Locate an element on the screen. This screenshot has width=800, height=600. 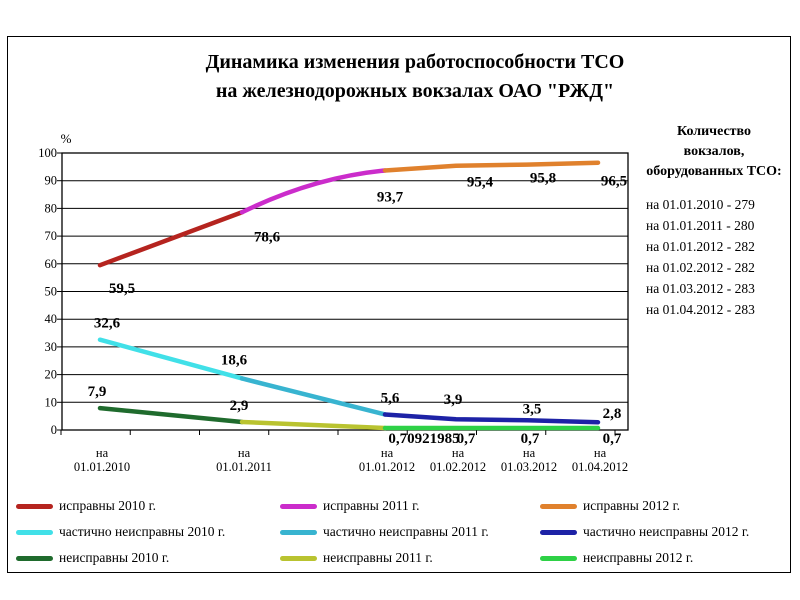
data-label: 0,70921985 is located at coordinates (423, 439).